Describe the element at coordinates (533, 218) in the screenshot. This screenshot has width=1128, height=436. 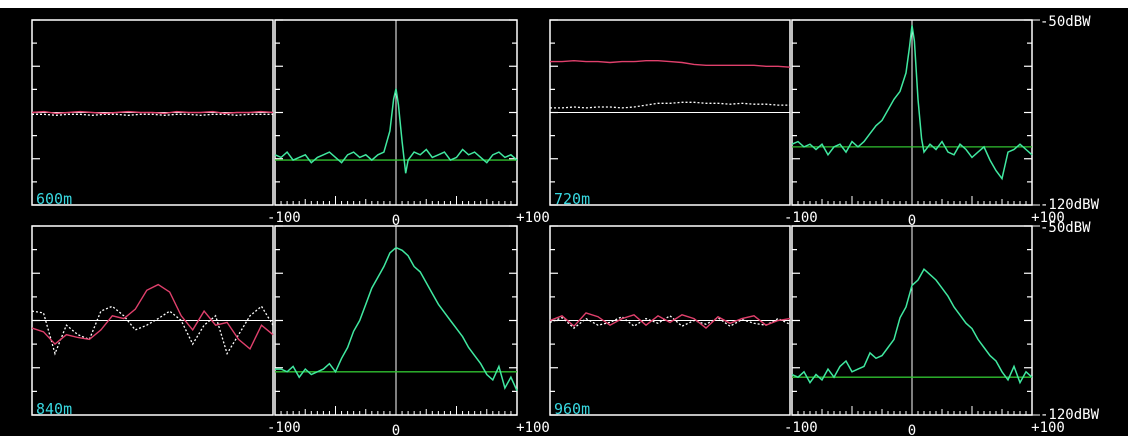
I see `panel-600m-freq-max-label: +100` at that location.